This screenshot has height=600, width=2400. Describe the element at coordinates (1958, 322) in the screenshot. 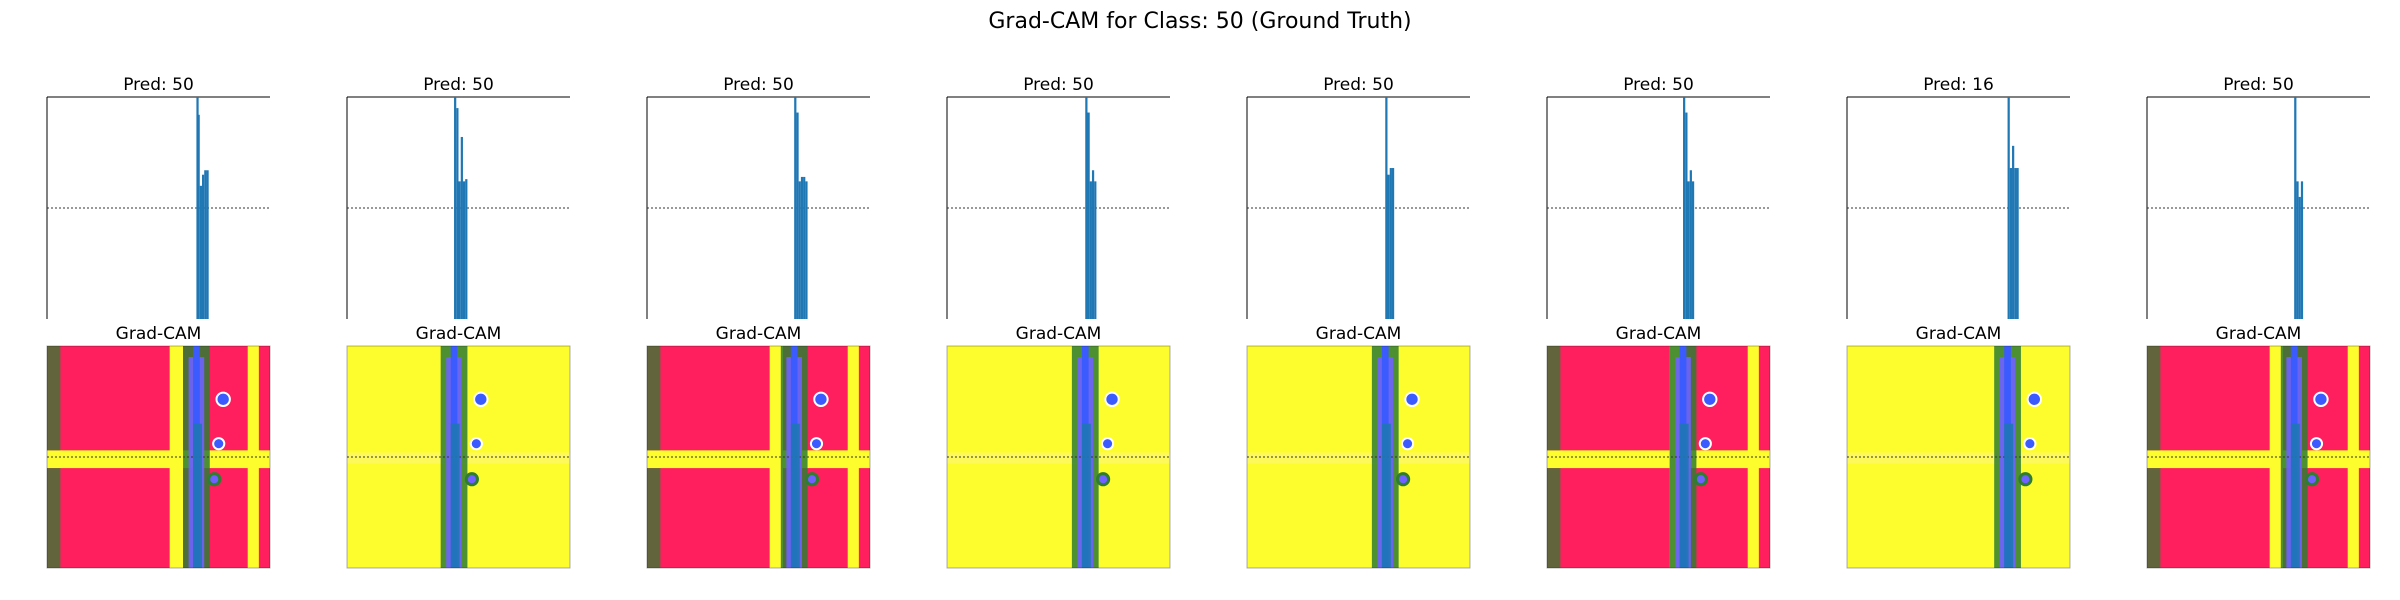

I see `panel-7: Pred: 16 Grad-CAM` at that location.